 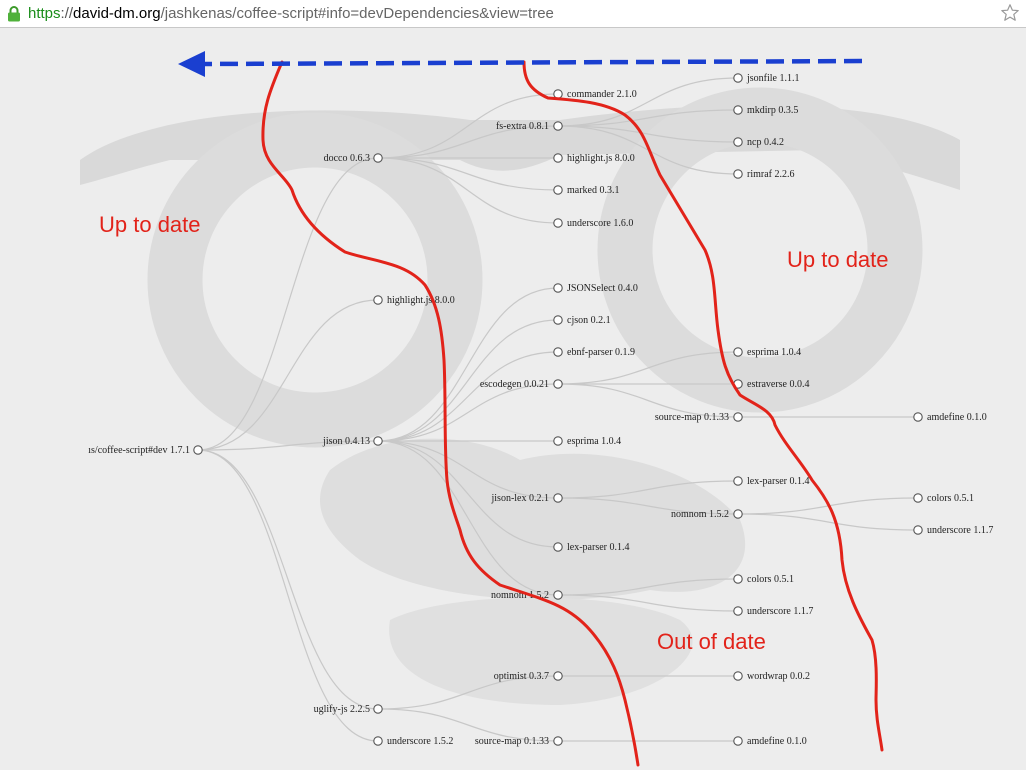 I want to click on node-label: JSONSelect 0.4.0, so click(x=602, y=288).